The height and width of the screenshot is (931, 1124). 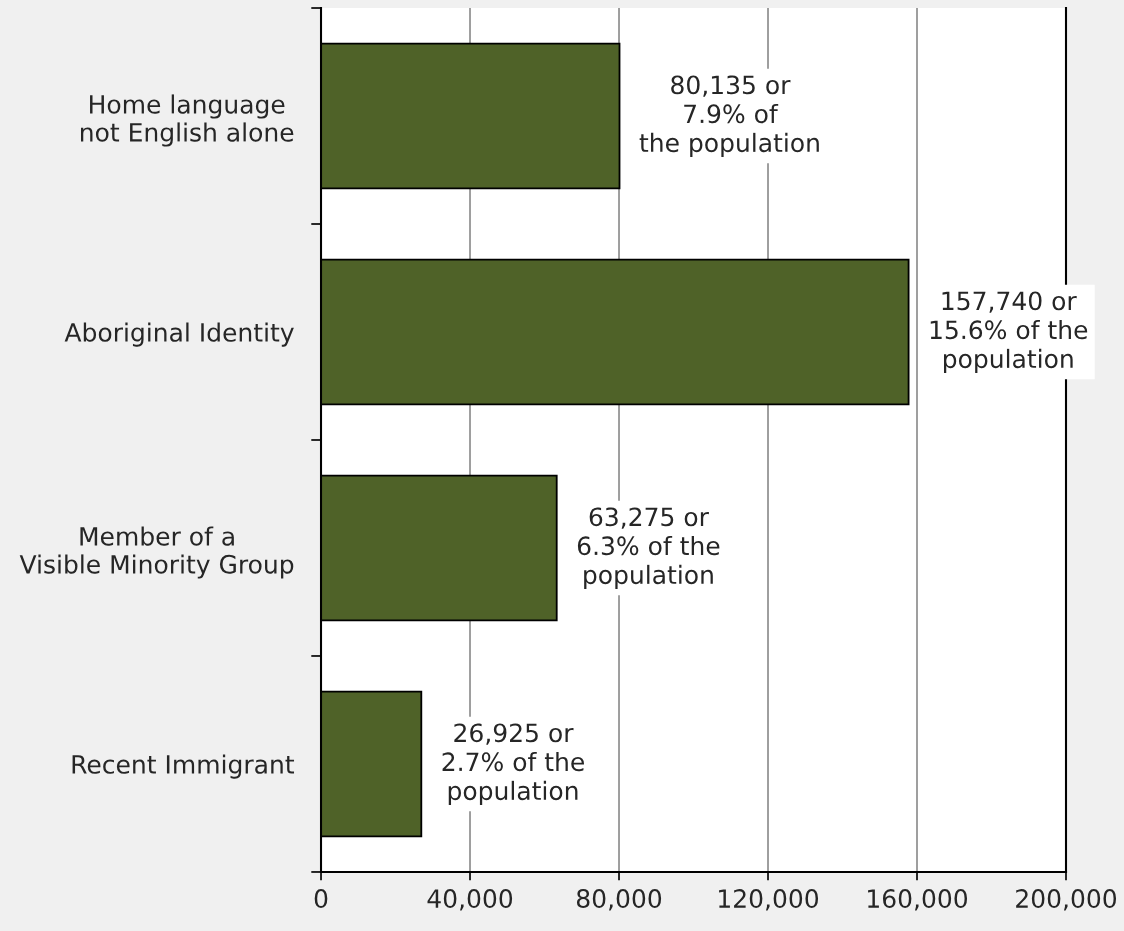 What do you see at coordinates (187, 120) in the screenshot?
I see `y-tick-label: Home language not English alone` at bounding box center [187, 120].